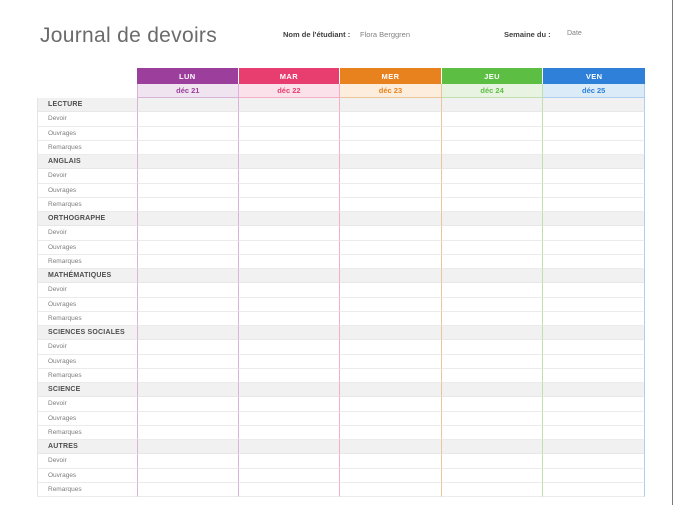 The image size is (675, 520). What do you see at coordinates (188, 91) in the screenshot?
I see `date-cell: déc 21` at bounding box center [188, 91].